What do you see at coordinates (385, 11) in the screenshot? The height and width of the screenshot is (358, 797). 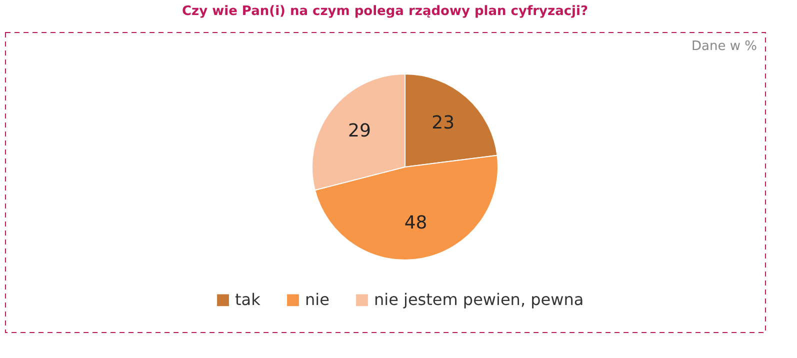 I see `chart-title: Czy wie Pan(i) na czym polega rządowy plan cyfryzacji?` at bounding box center [385, 11].